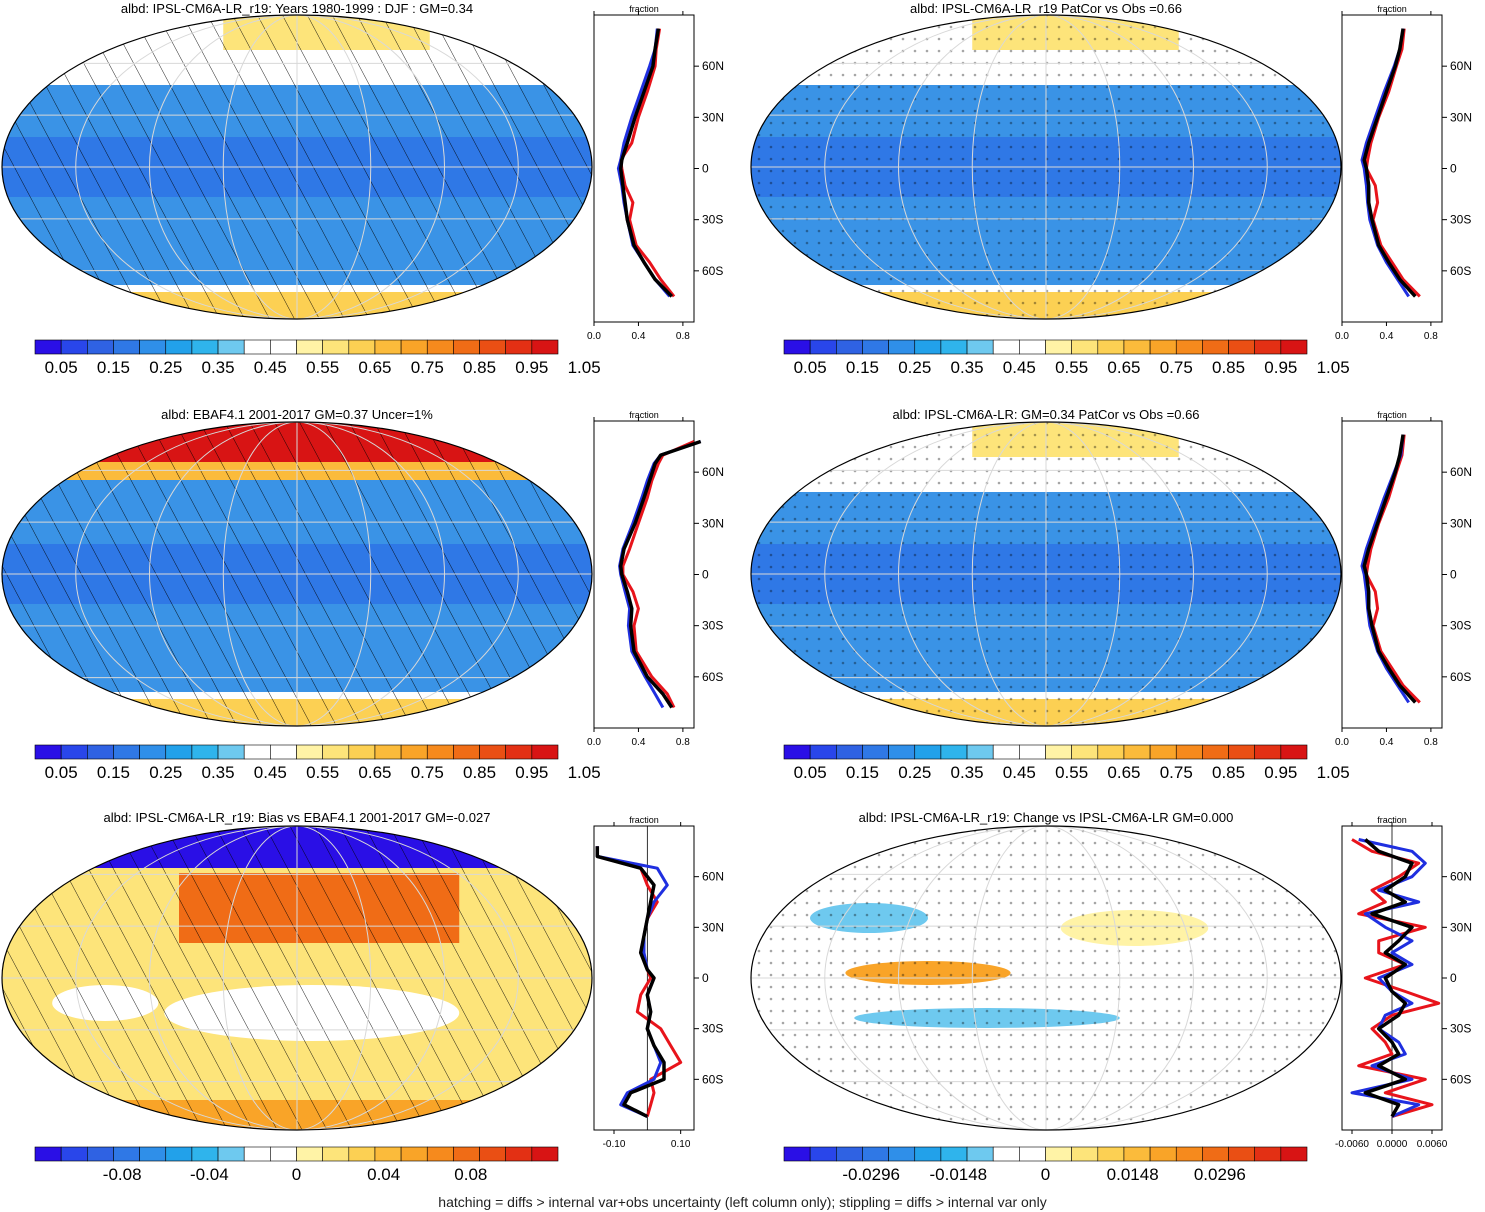  Describe the element at coordinates (914, 367) in the screenshot. I see `colorbar-tick-label: 0.25` at that location.